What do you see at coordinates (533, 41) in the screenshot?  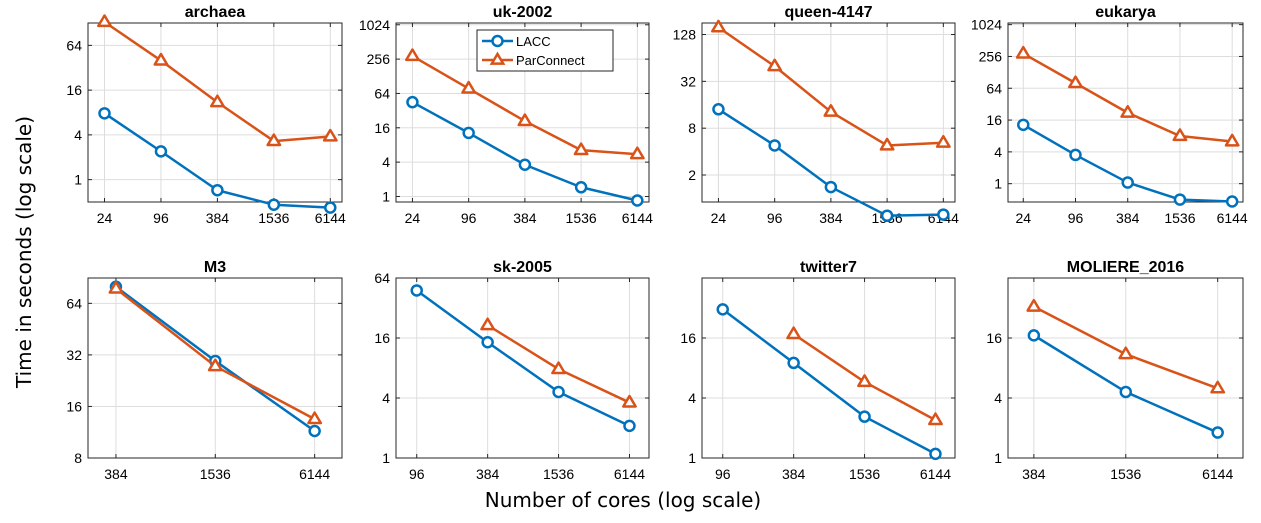 I see `legend-label-LACC: LACC` at bounding box center [533, 41].